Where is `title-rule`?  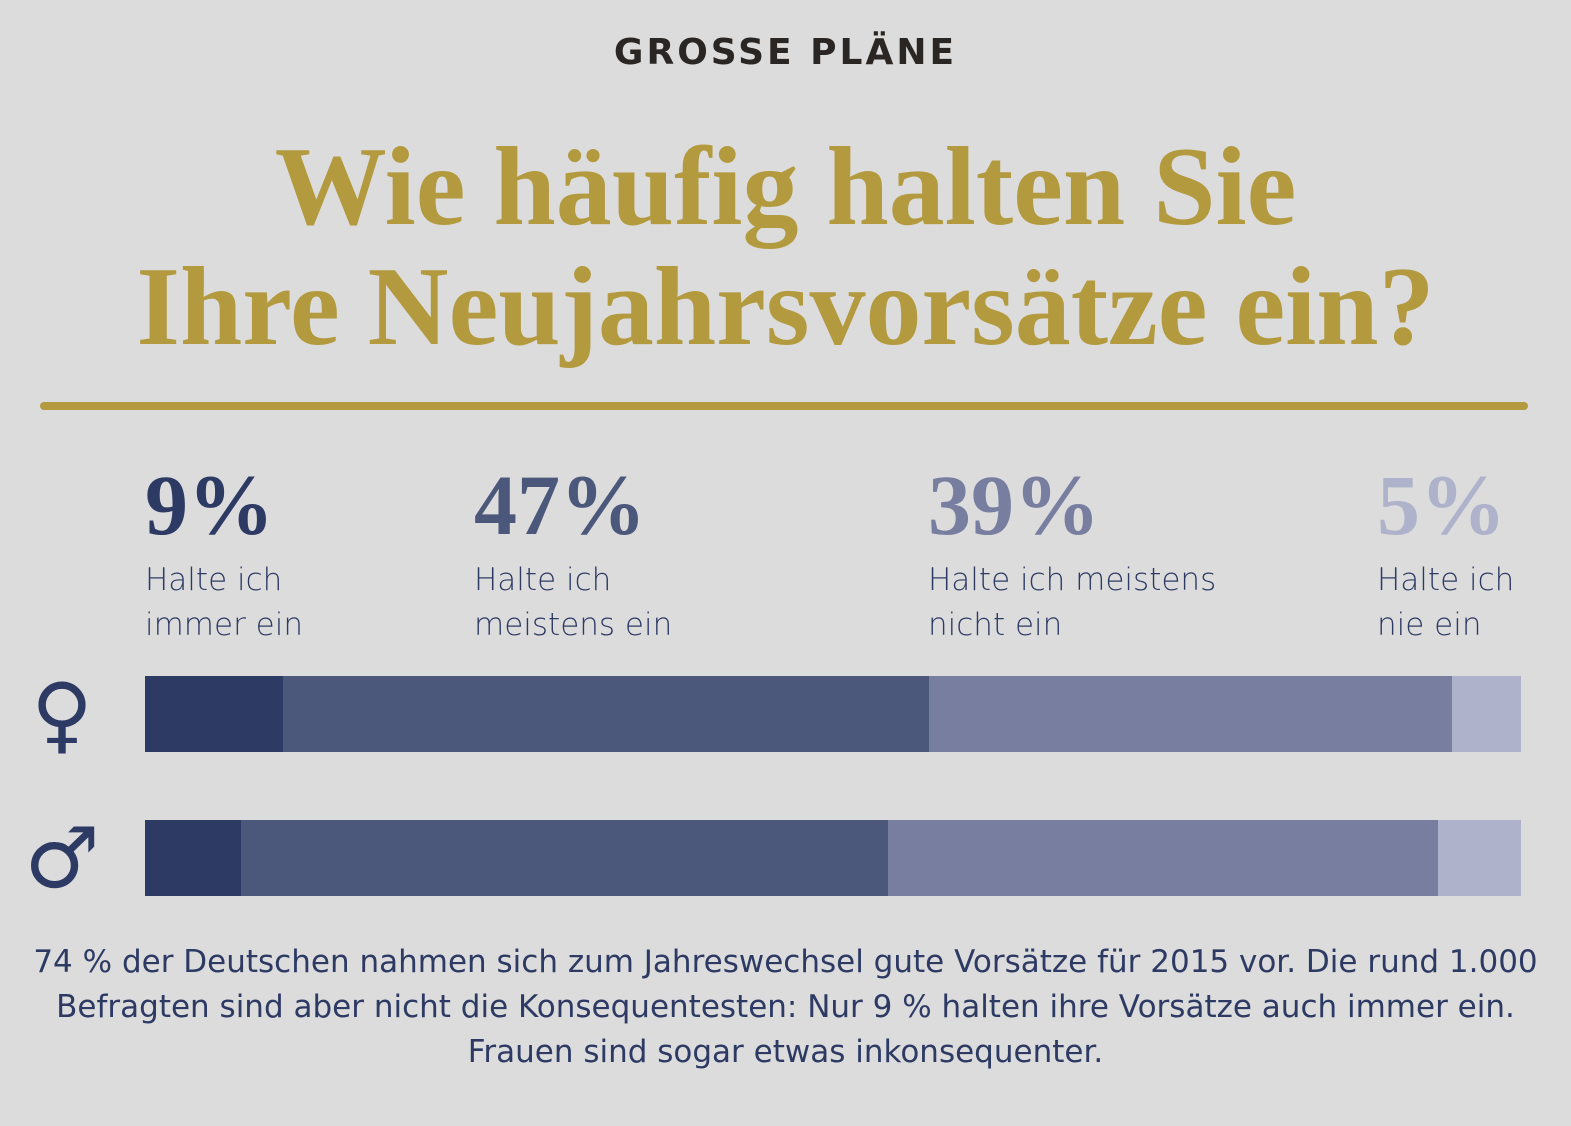 title-rule is located at coordinates (784, 406).